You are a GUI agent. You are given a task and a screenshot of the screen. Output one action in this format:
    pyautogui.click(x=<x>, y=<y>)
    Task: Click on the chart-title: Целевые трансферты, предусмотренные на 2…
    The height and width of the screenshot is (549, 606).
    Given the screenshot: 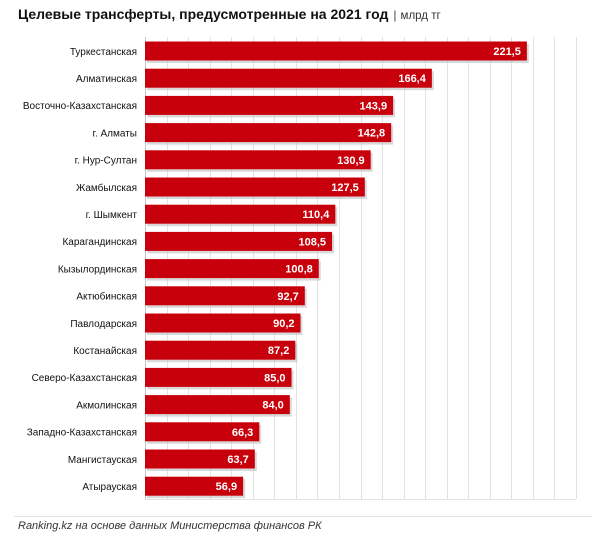 What is the action you would take?
    pyautogui.click(x=203, y=14)
    